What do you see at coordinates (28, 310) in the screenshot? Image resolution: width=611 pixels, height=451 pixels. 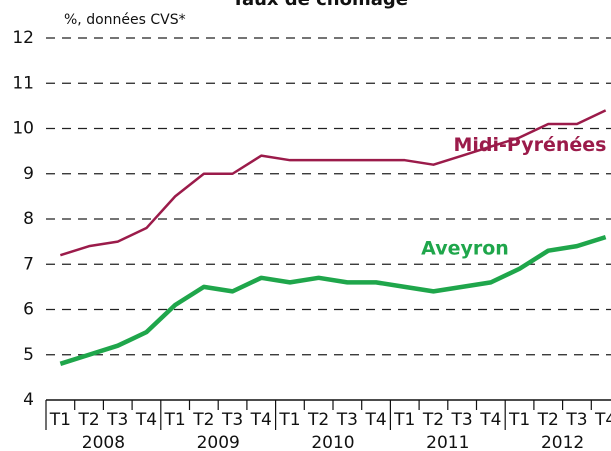 I see `y-tick-label: 6` at bounding box center [28, 310].